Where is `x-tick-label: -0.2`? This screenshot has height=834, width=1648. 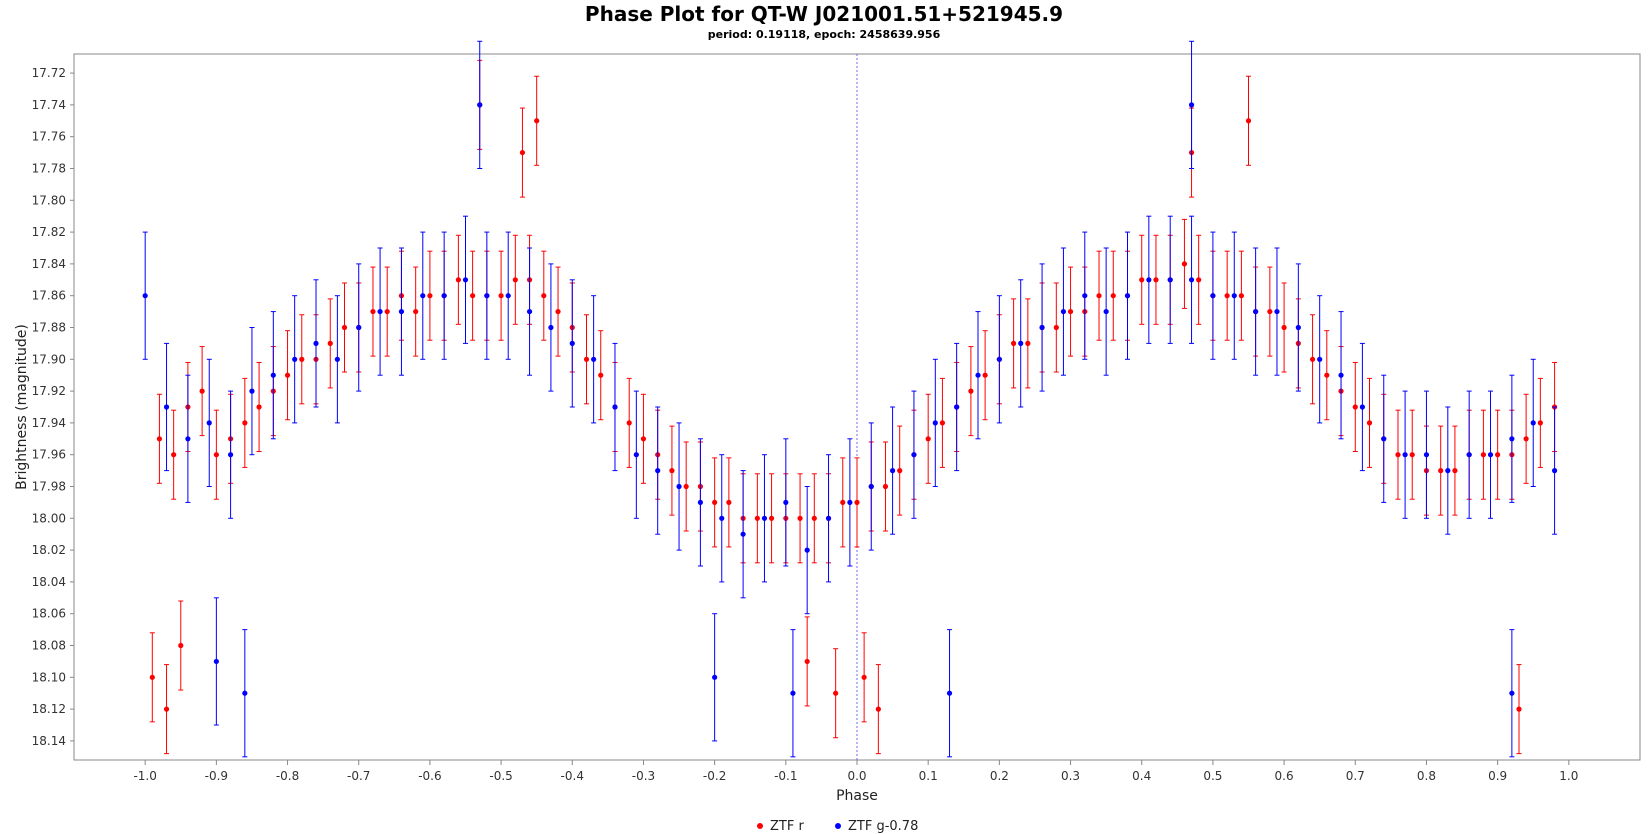
x-tick-label: -0.2 is located at coordinates (714, 776).